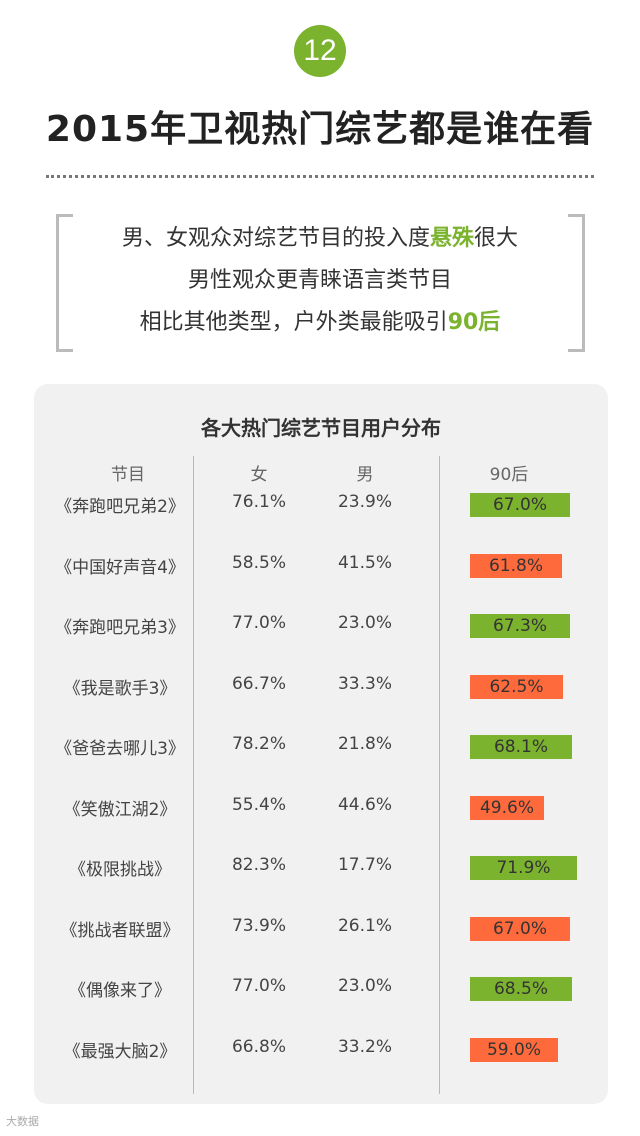  I want to click on left-bracket, so click(64, 283).